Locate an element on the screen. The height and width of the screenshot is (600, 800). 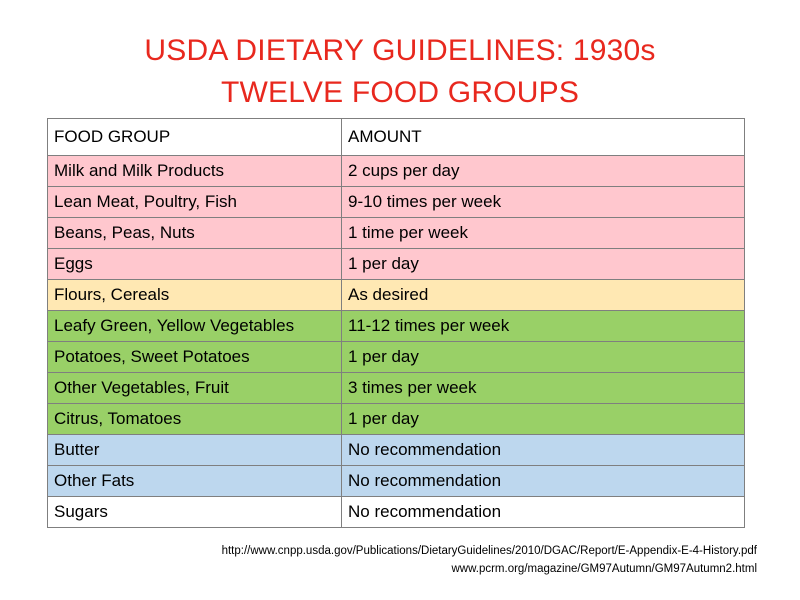
amount-cell: 11-12 times per week is located at coordinates (543, 326).